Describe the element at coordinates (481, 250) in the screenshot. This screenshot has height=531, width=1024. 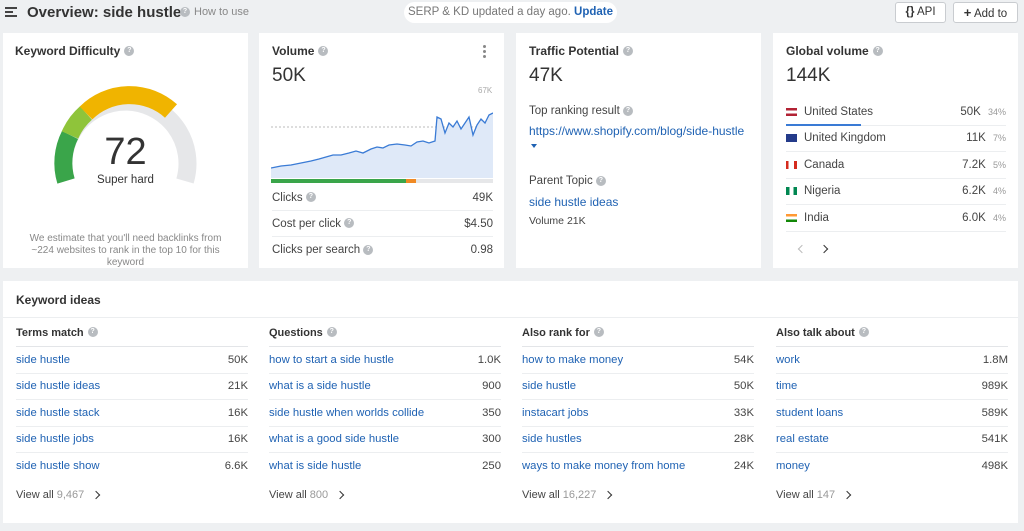
I see `metric-value: 0.98` at that location.